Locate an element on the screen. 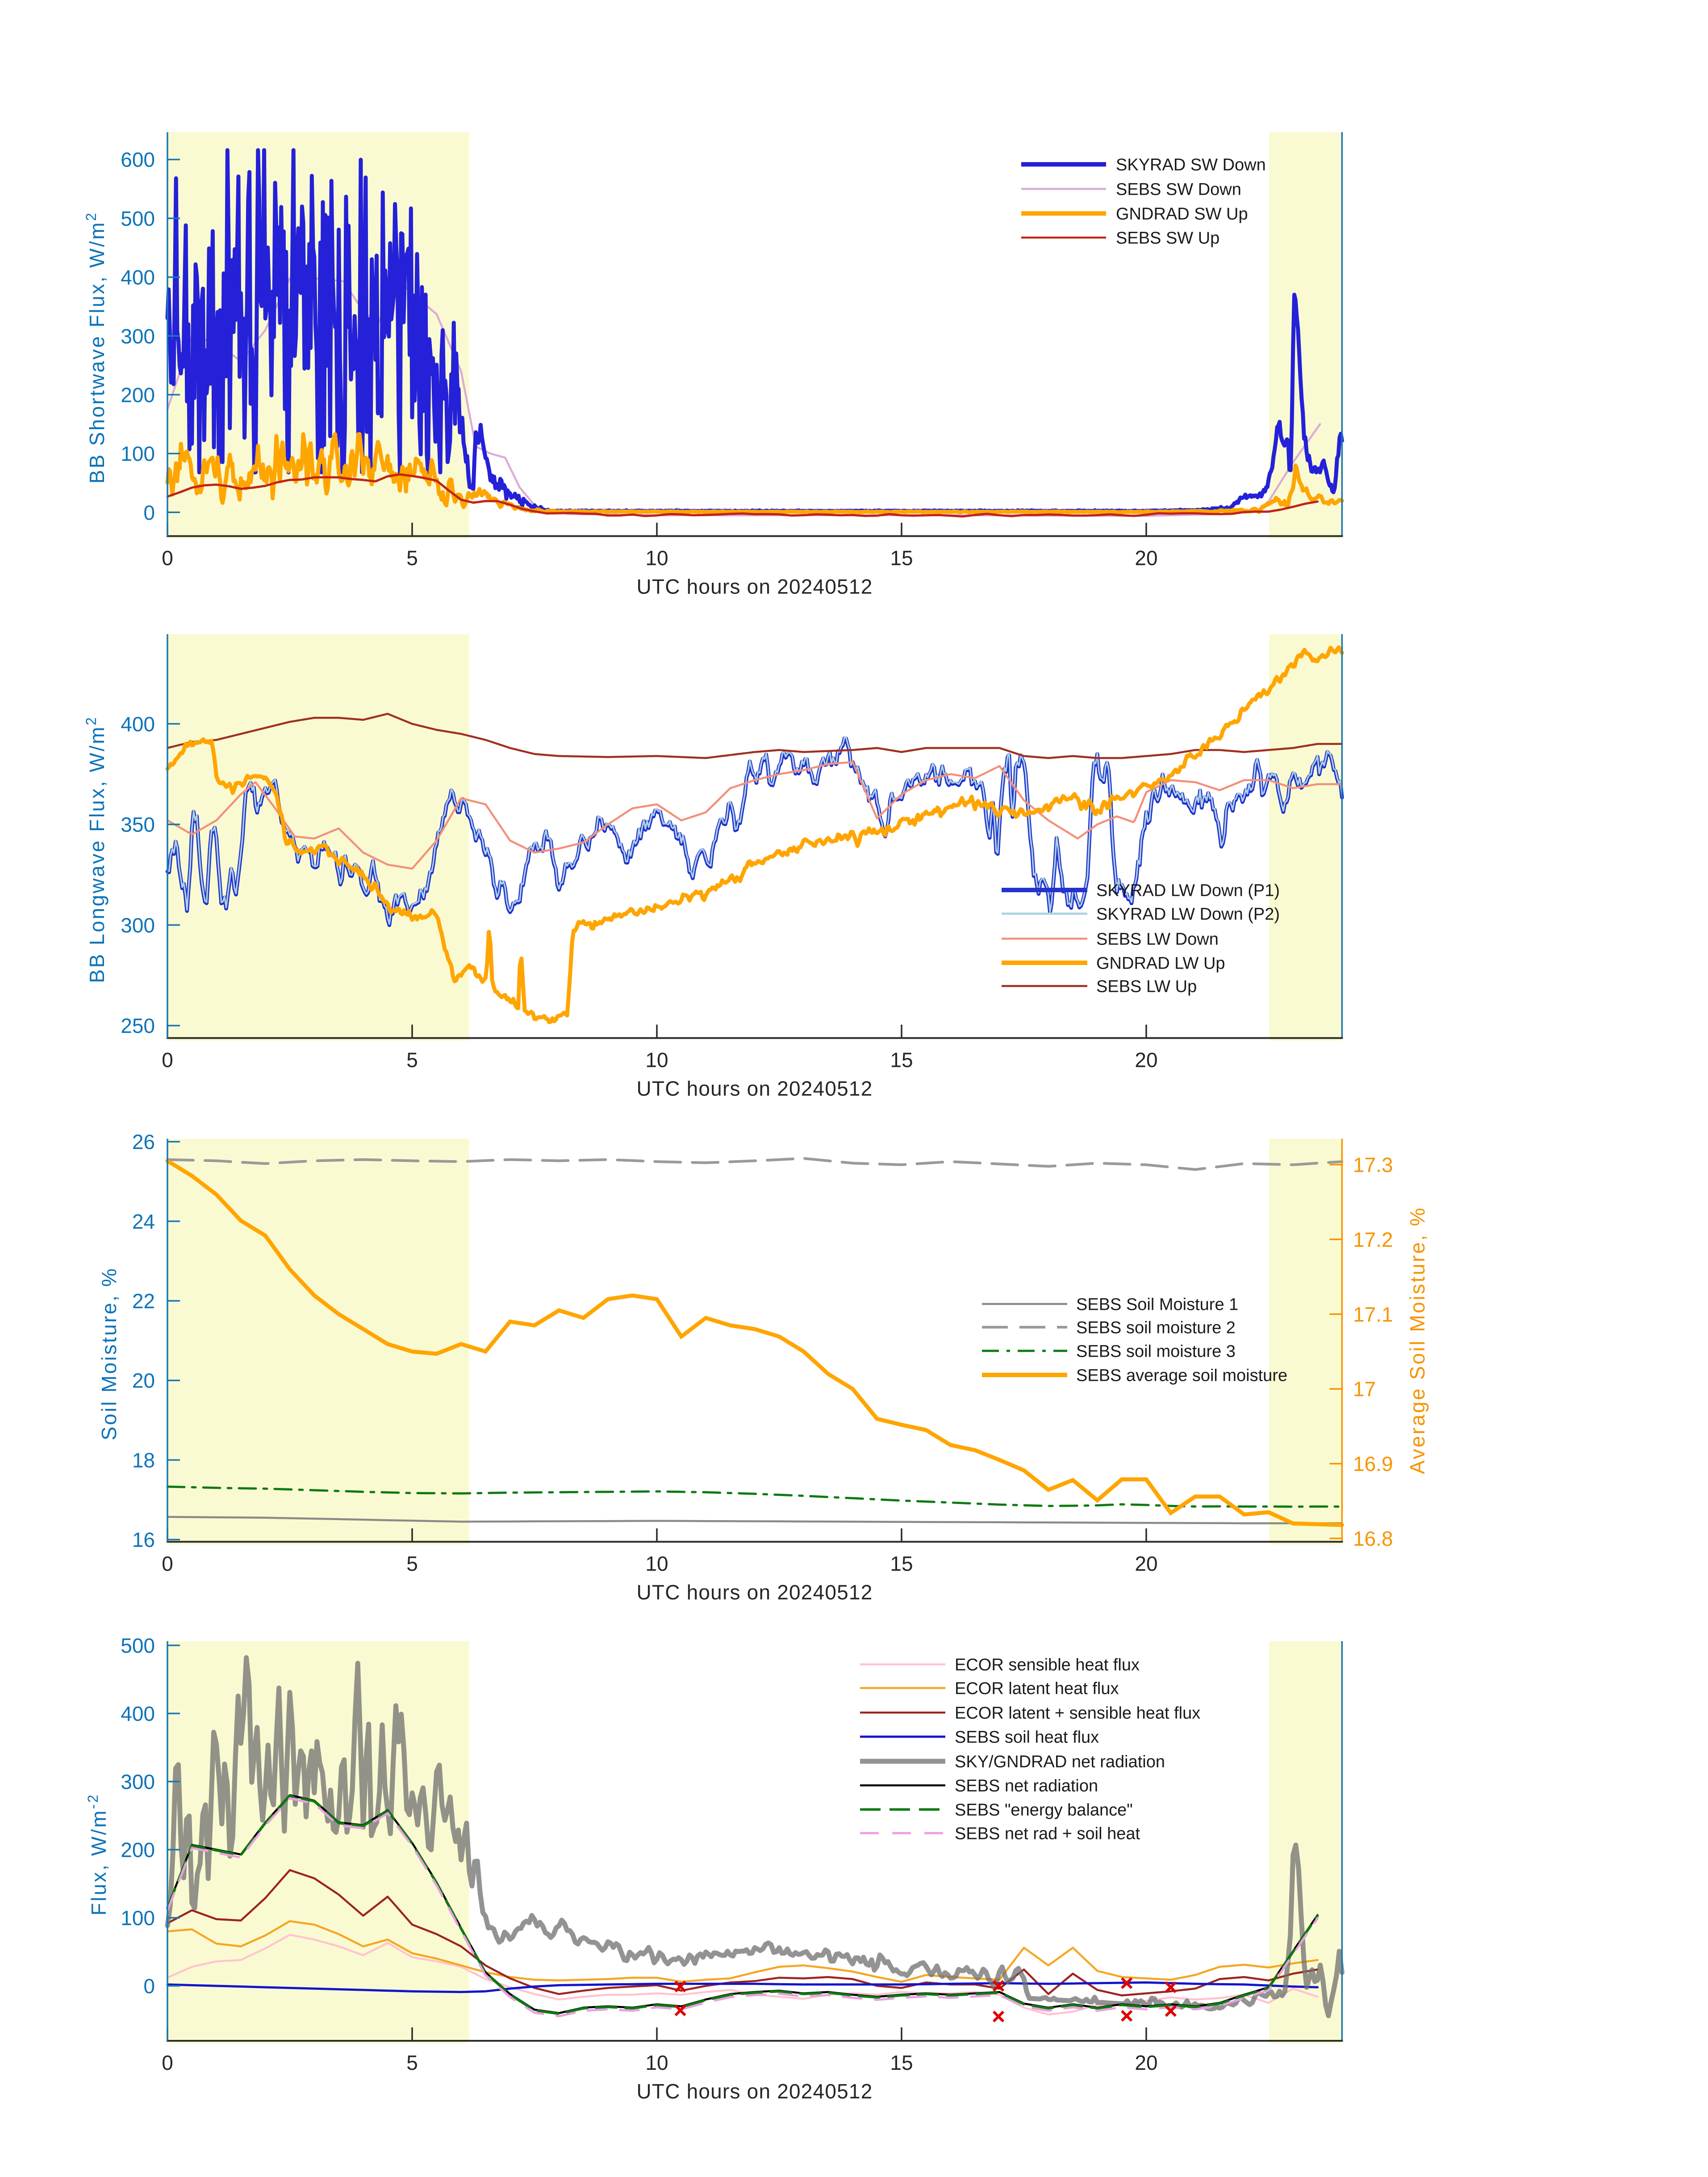 The width and height of the screenshot is (1708, 2177). svg-text: SEBS LW Up is located at coordinates (1146, 987).